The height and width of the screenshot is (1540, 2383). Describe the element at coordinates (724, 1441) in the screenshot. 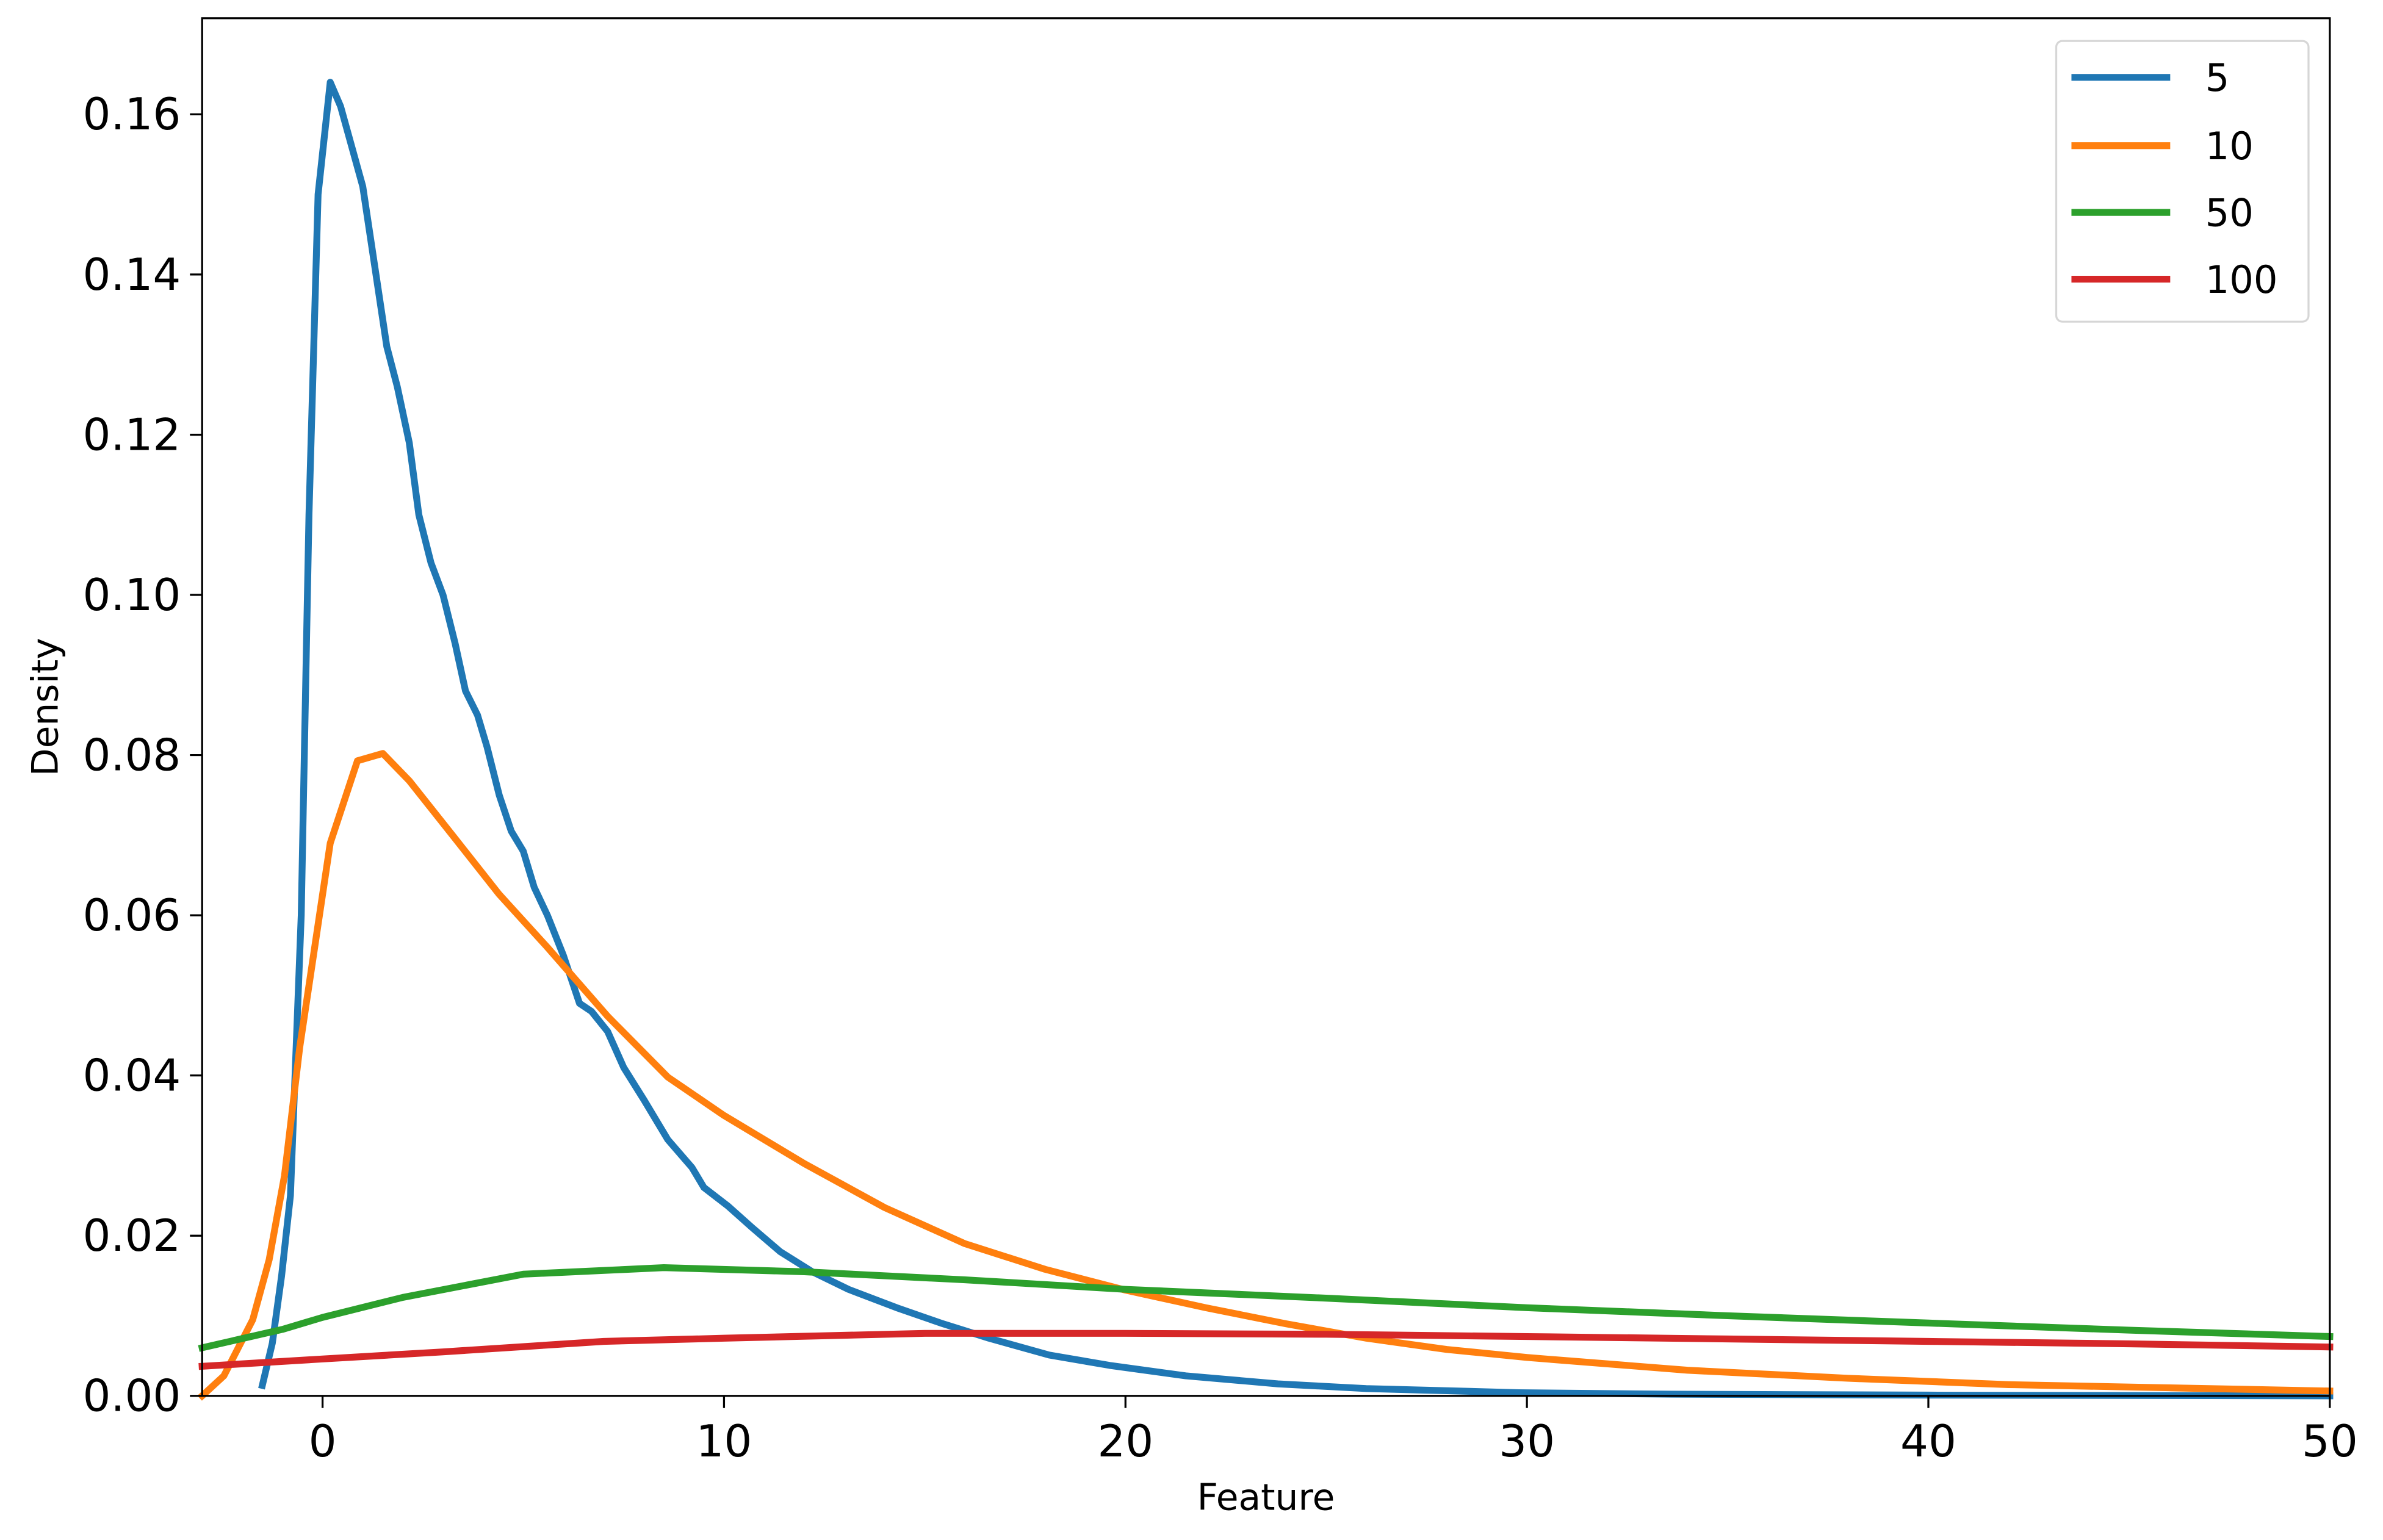

I see `x-tick-label: 10` at that location.